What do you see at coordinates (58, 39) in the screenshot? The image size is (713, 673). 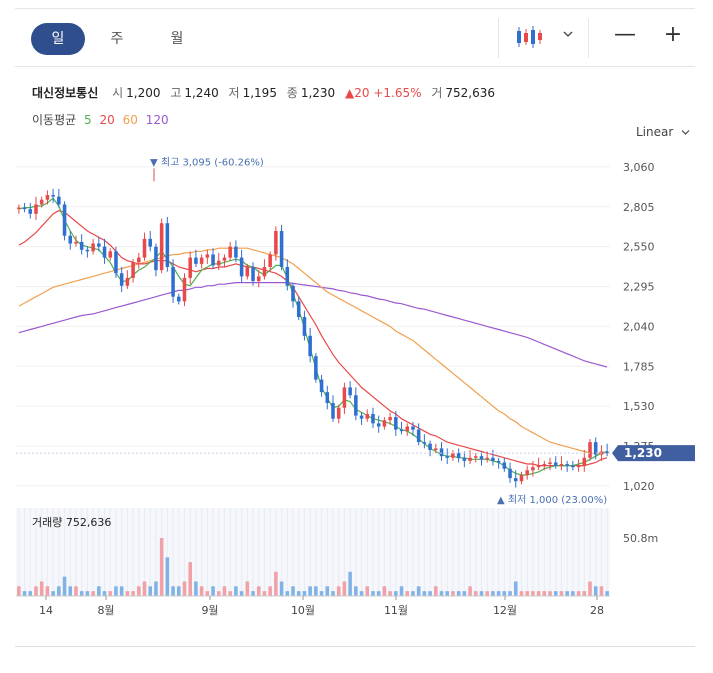 I see `tab-day: 일` at bounding box center [58, 39].